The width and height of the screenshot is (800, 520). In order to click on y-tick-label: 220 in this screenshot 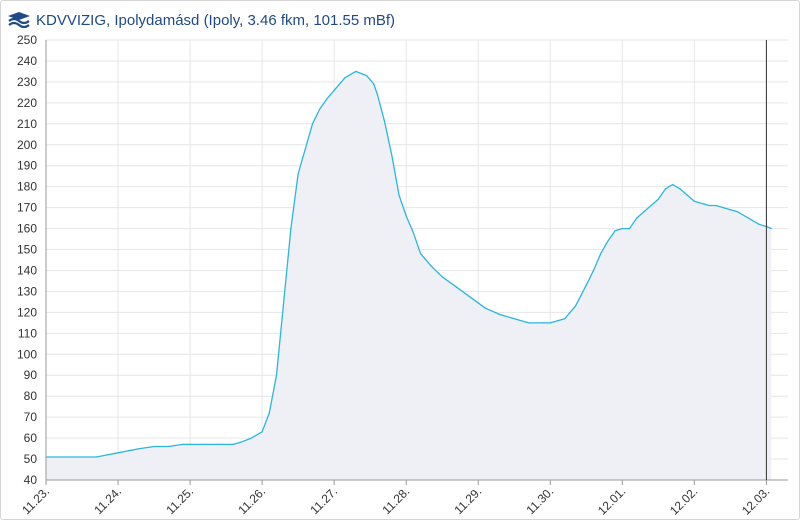, I will do `click(27, 103)`.